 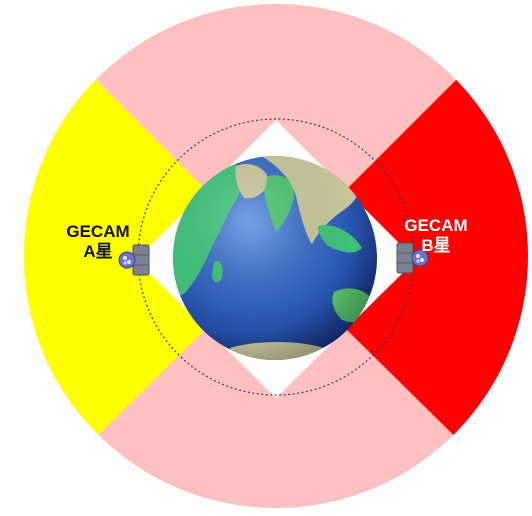 I want to click on satellite-a-label: GECAM A星, so click(x=98, y=242).